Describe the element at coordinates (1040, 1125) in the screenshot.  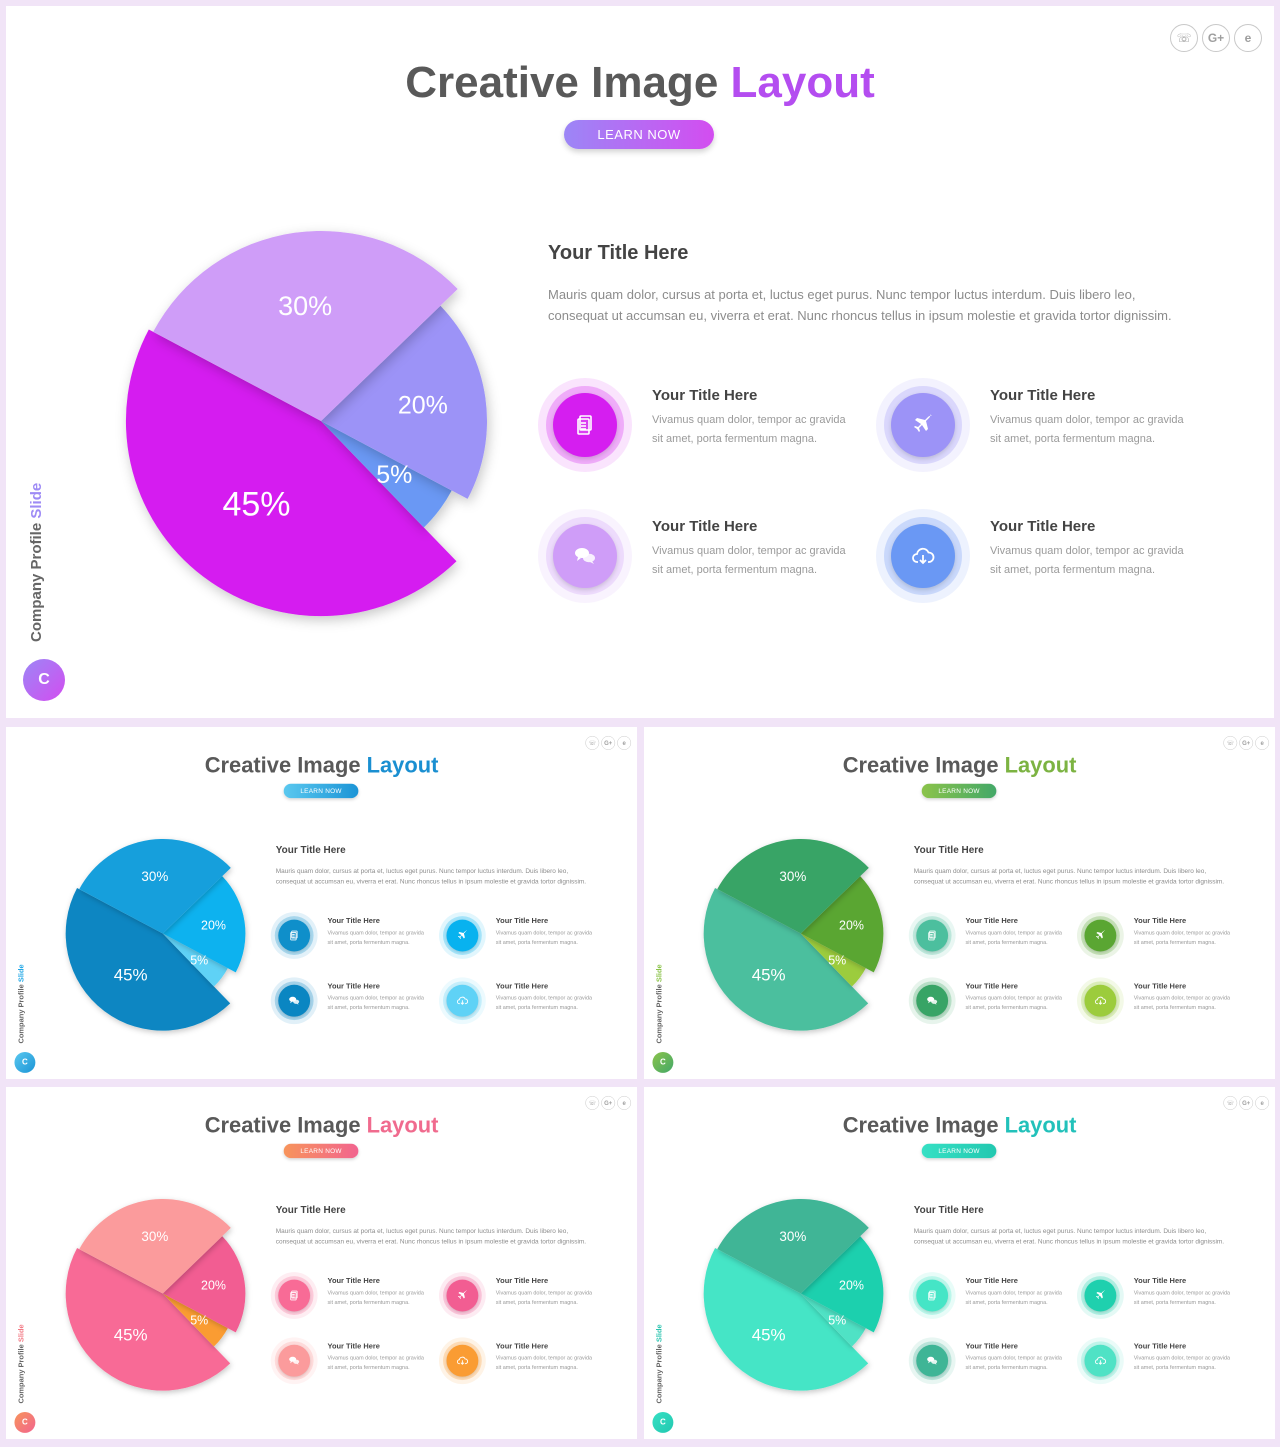
I see `title-accent: Layout` at that location.